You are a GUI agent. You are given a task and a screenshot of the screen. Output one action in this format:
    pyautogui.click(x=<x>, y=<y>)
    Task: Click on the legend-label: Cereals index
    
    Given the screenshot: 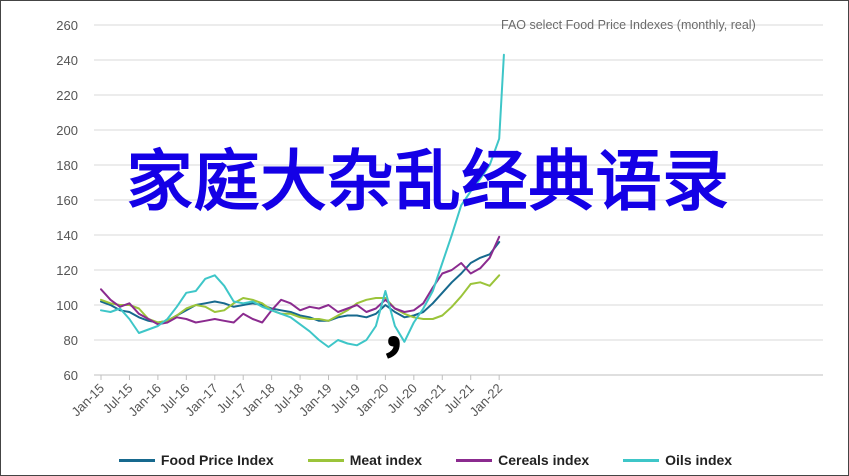 What is the action you would take?
    pyautogui.click(x=544, y=460)
    